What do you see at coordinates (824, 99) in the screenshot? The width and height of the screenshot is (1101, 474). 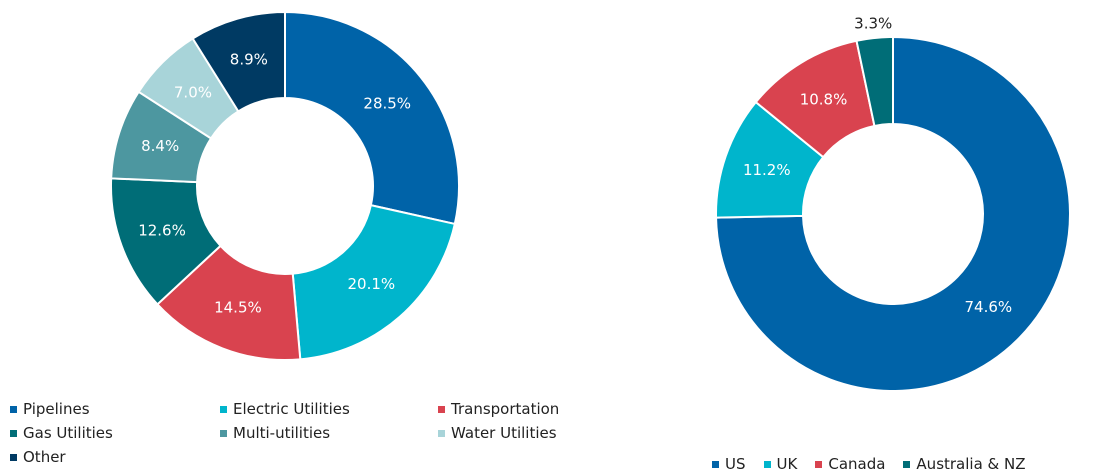 I see `data-label: 10.8%` at bounding box center [824, 99].